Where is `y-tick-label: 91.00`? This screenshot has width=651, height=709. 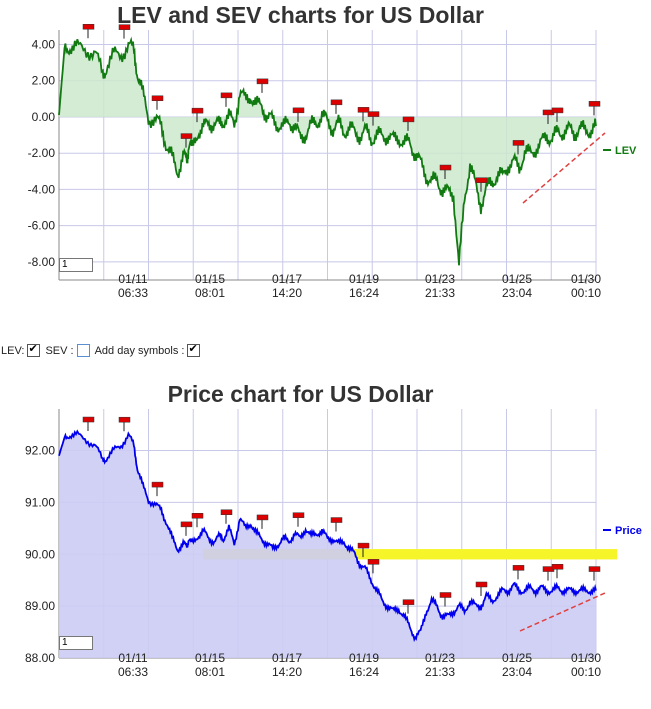 y-tick-label: 91.00 is located at coordinates (40, 502).